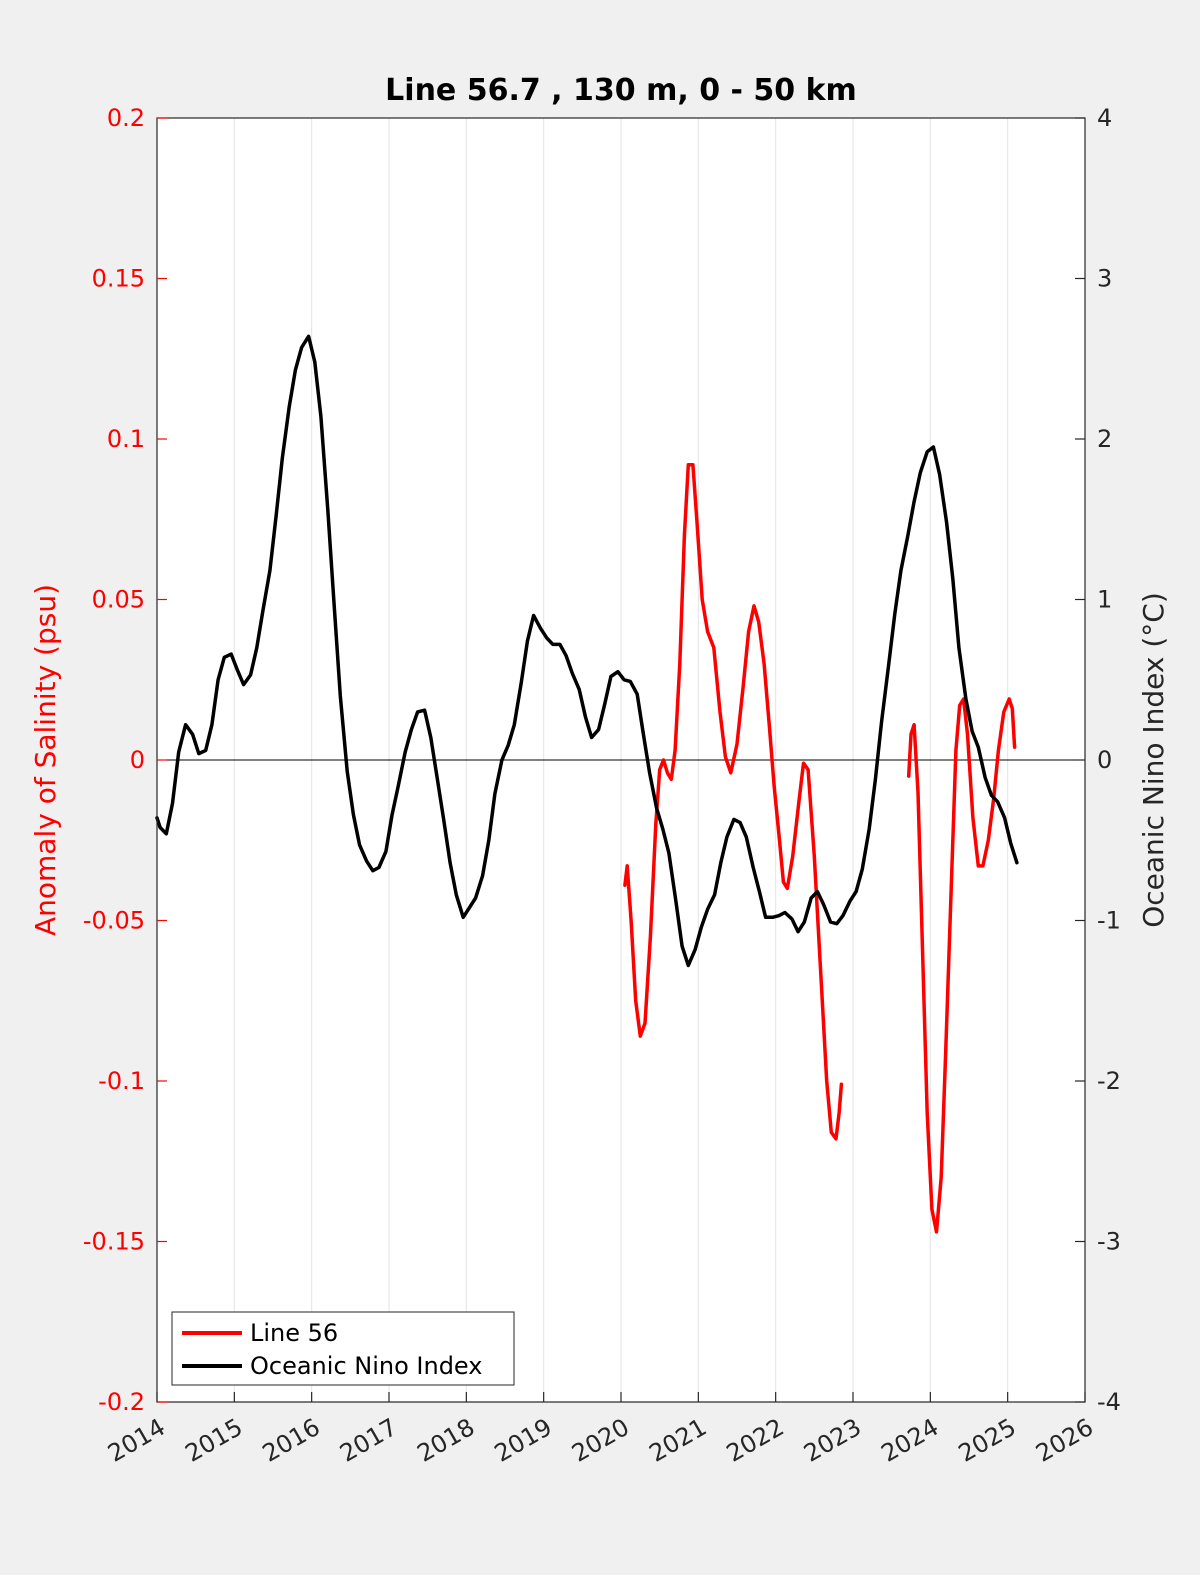 The width and height of the screenshot is (1200, 1575). I want to click on legend: Line 56 Oceanic Nino Index, so click(343, 1348).